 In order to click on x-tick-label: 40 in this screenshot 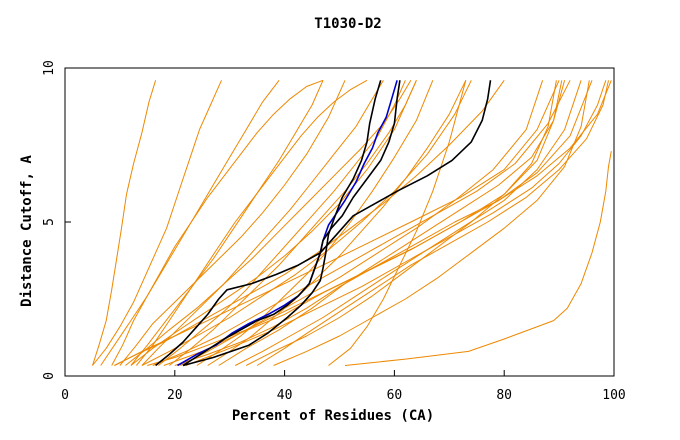, I will do `click(285, 395)`.